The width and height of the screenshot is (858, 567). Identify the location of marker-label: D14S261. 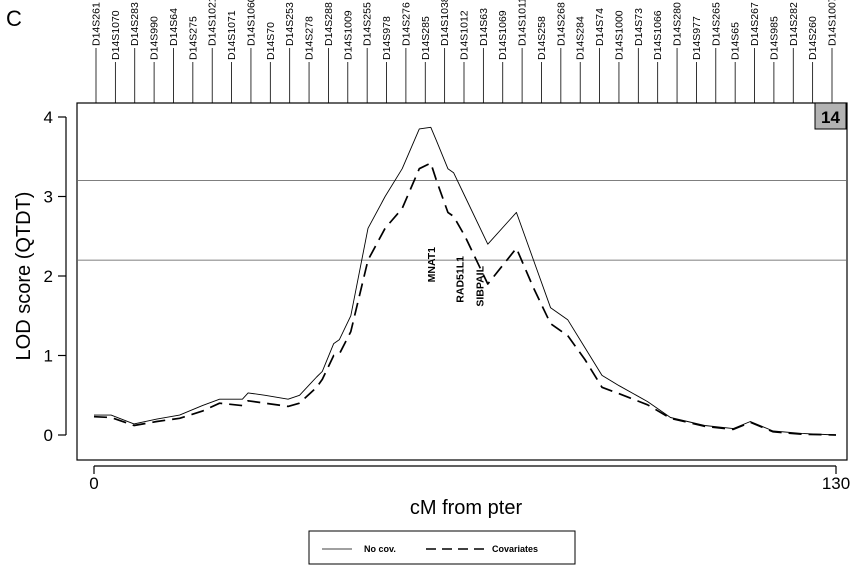
(97, 24).